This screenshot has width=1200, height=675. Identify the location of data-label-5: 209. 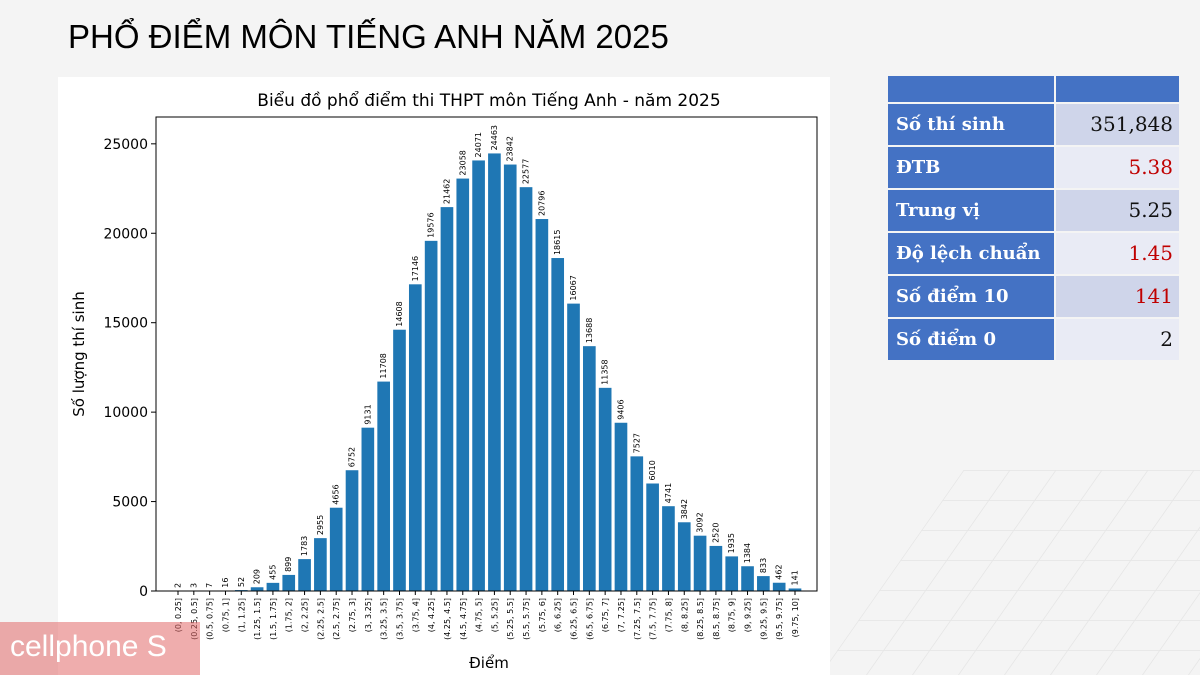
(257, 576).